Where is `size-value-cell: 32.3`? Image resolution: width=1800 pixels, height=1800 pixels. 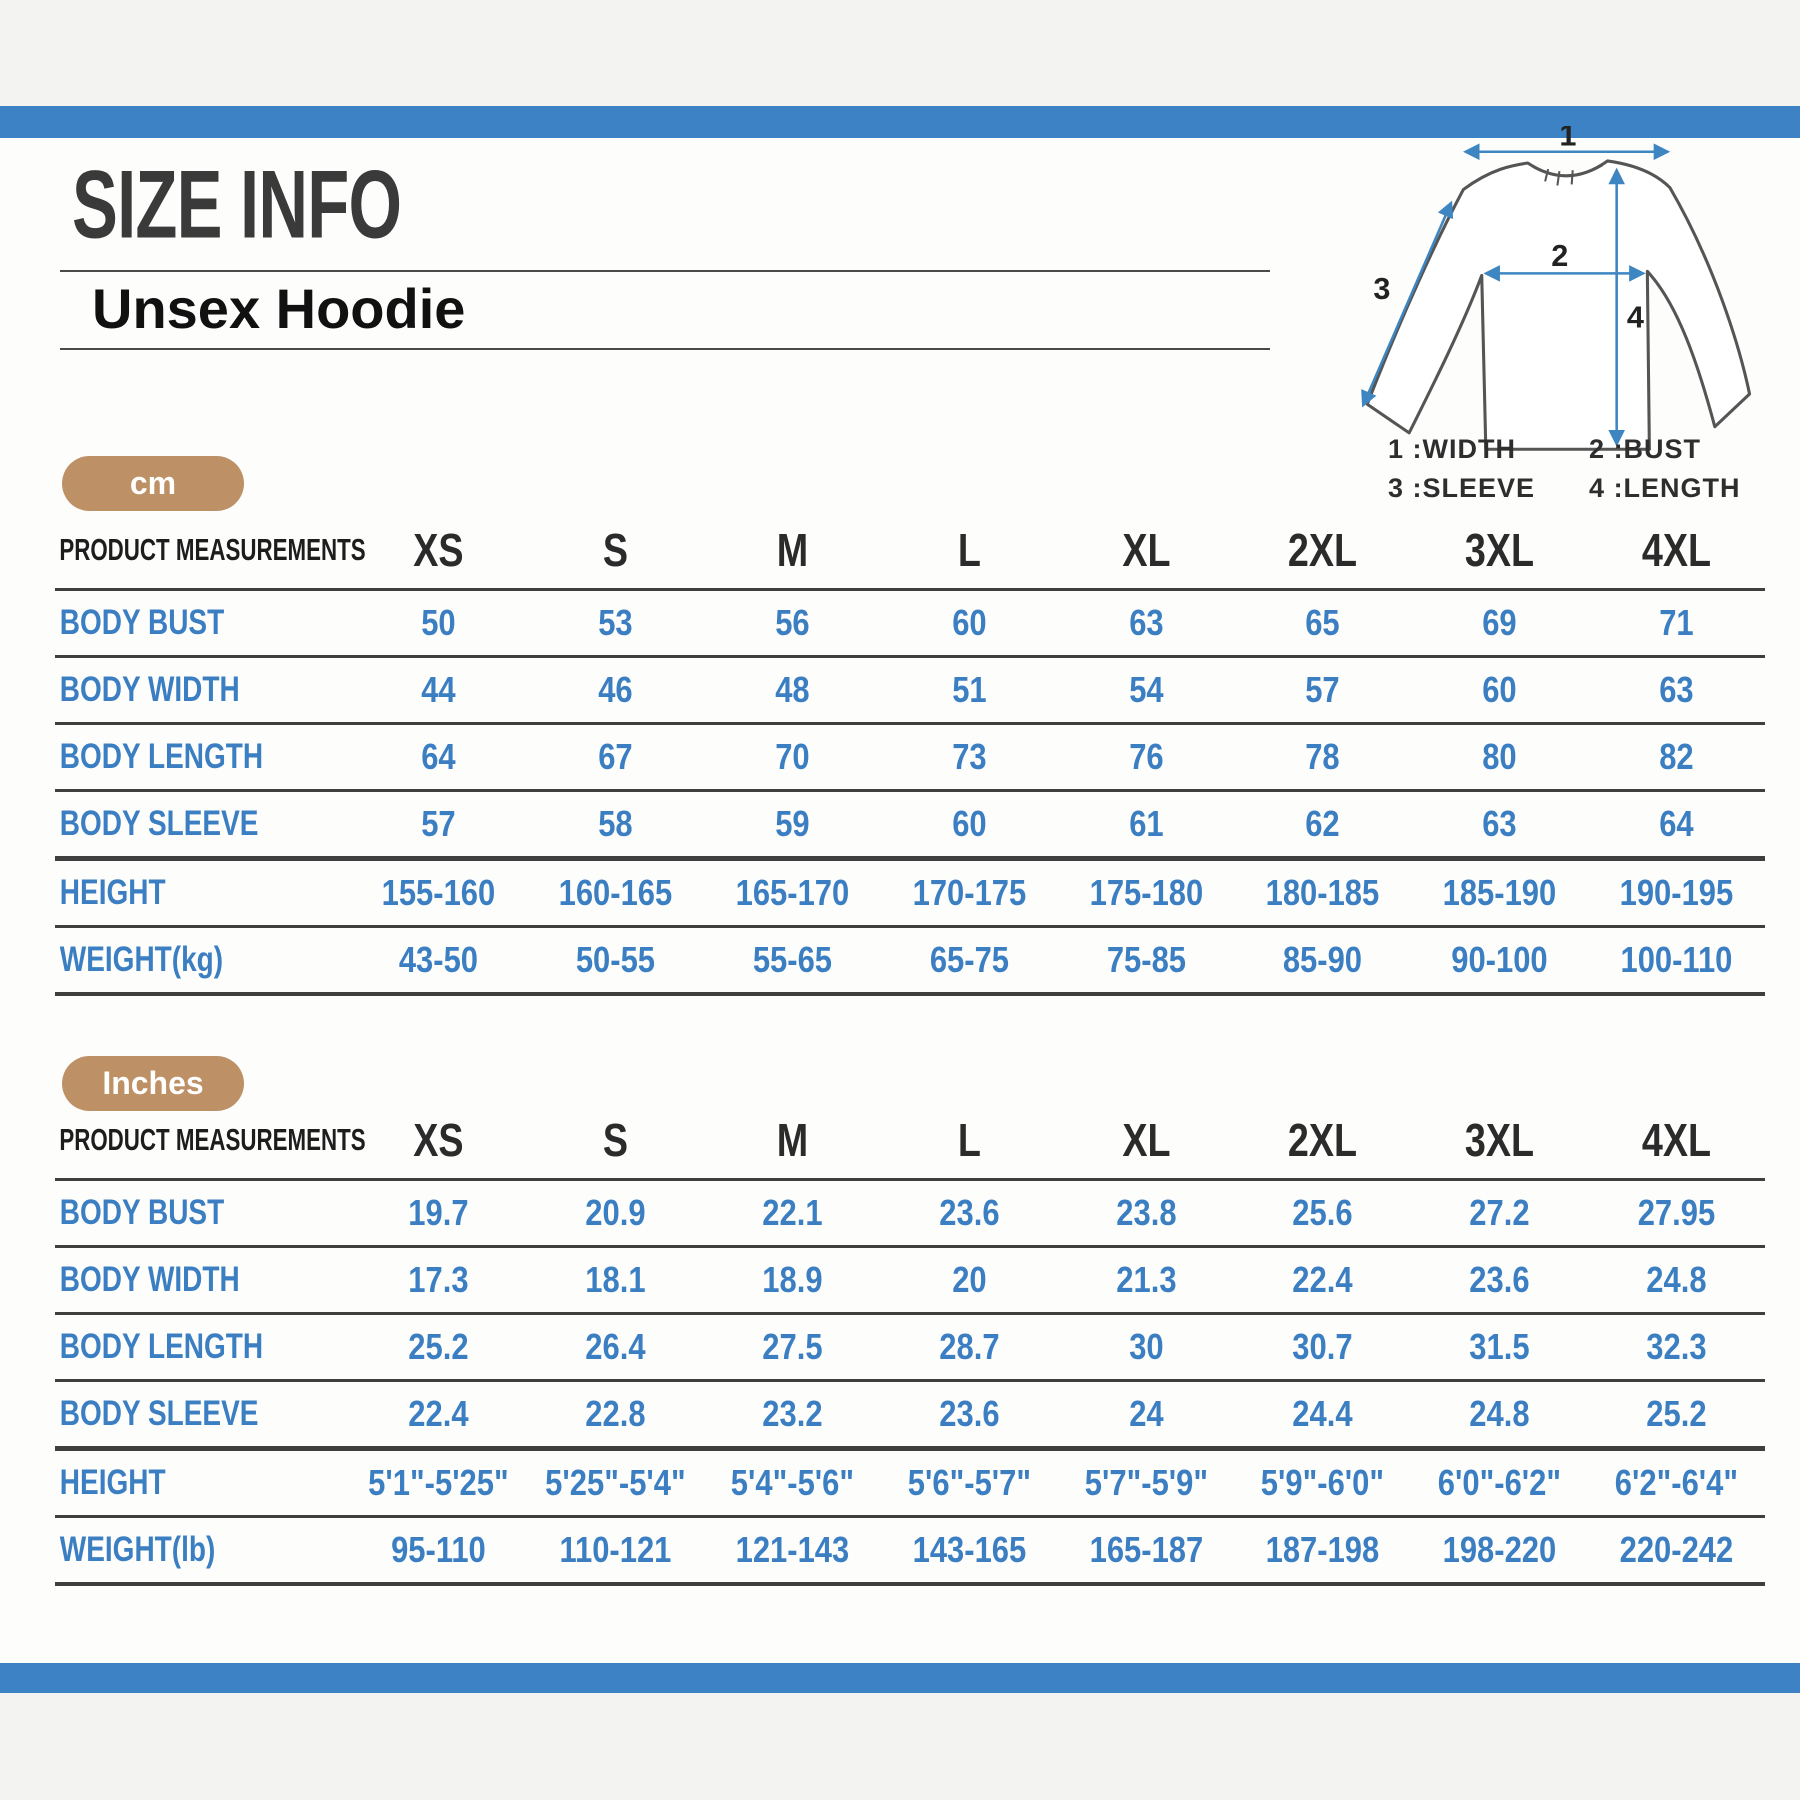 size-value-cell: 32.3 is located at coordinates (1676, 1346).